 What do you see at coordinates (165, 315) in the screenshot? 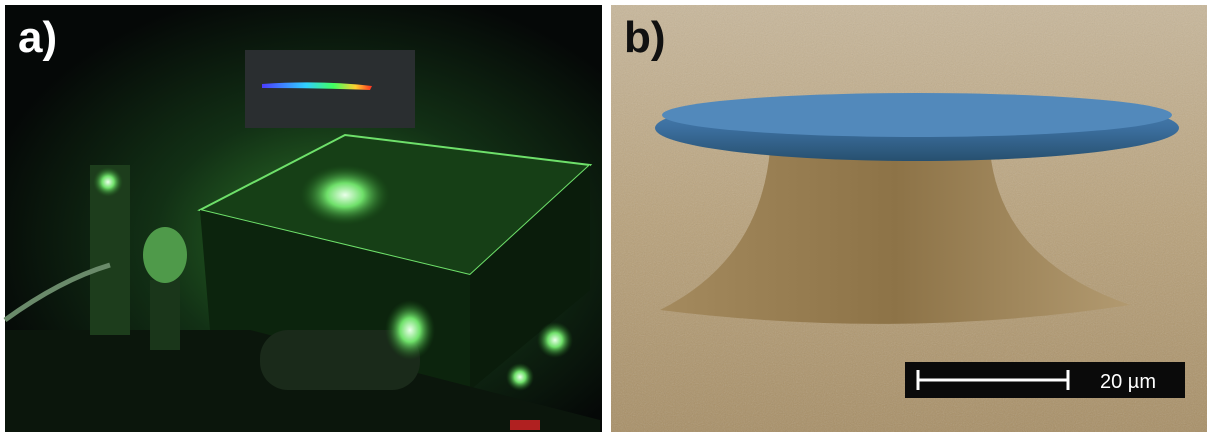
I see `mount` at bounding box center [165, 315].